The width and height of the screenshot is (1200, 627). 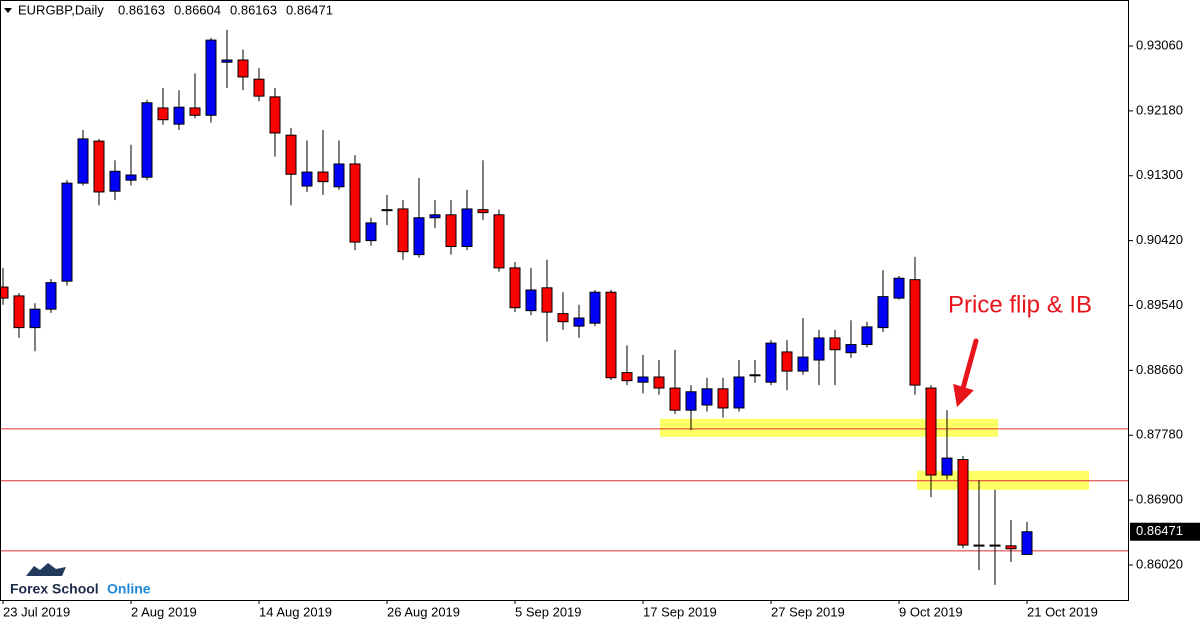 What do you see at coordinates (164, 611) in the screenshot?
I see `x-tick-label: 2 Aug 2019` at bounding box center [164, 611].